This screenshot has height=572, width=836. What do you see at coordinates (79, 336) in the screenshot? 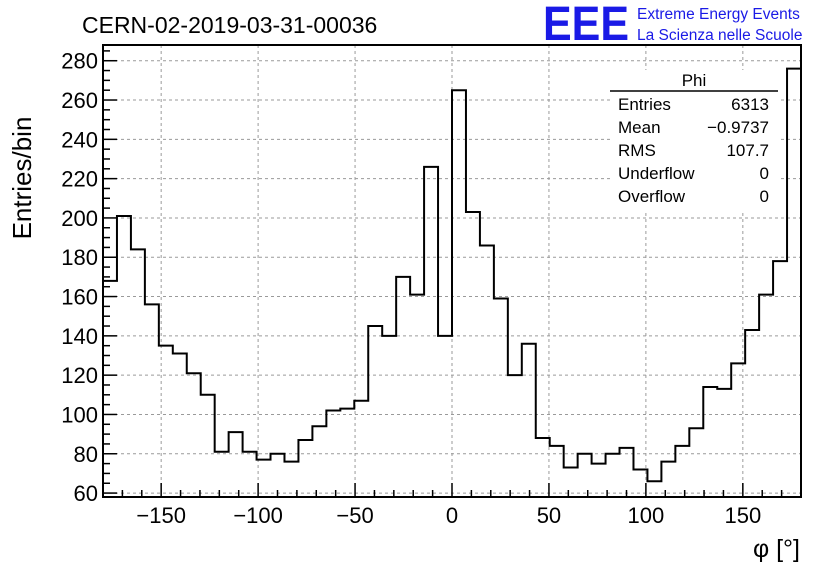
I see `y-tick-label: 140` at bounding box center [79, 336].